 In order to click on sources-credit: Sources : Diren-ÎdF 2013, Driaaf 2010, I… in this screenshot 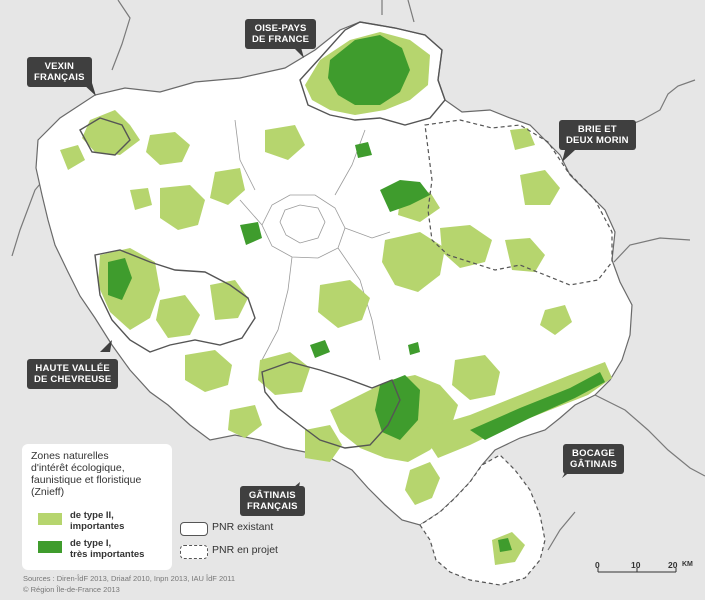, I will do `click(129, 584)`.